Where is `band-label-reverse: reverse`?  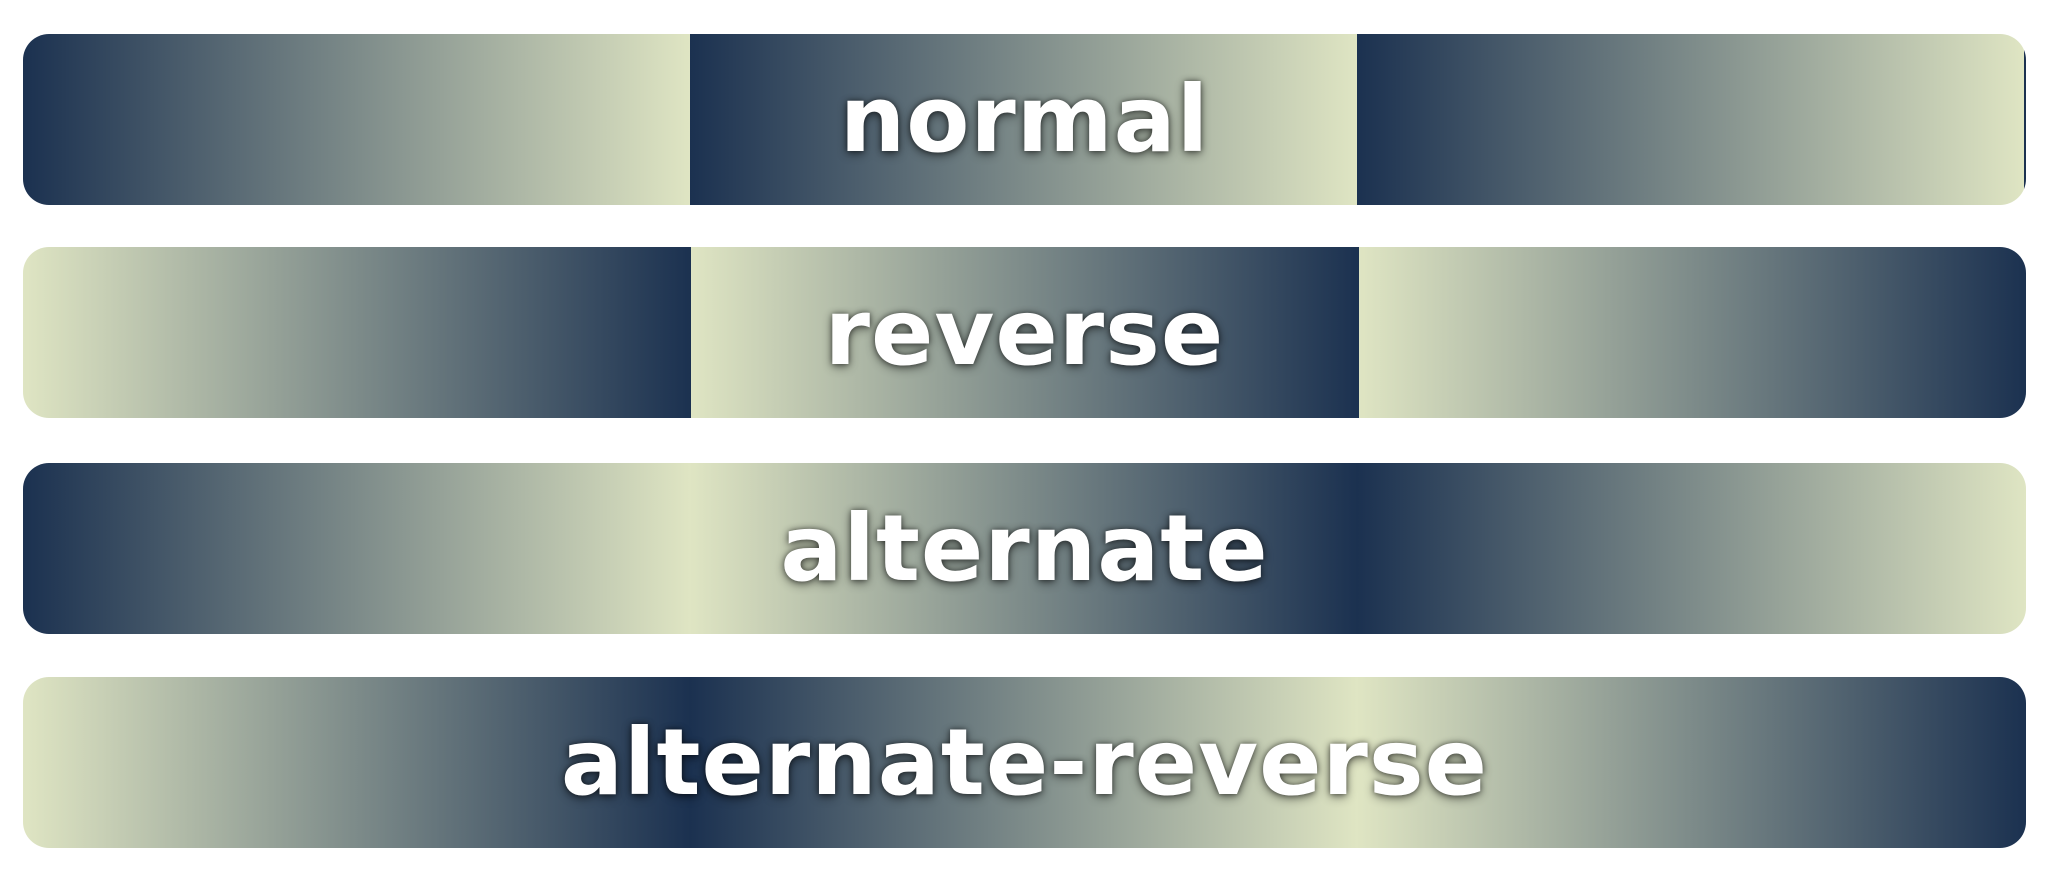 band-label-reverse: reverse is located at coordinates (1024, 332).